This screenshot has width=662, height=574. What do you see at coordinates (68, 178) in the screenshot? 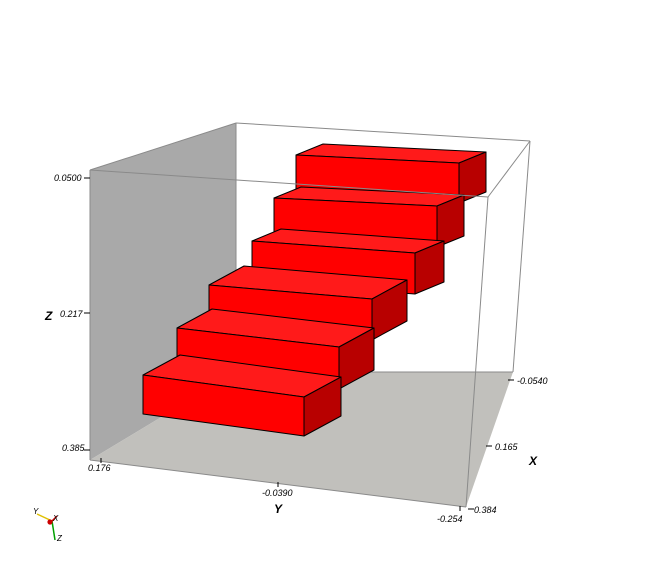
I see `z-tick-0: 0.0500` at bounding box center [68, 178].